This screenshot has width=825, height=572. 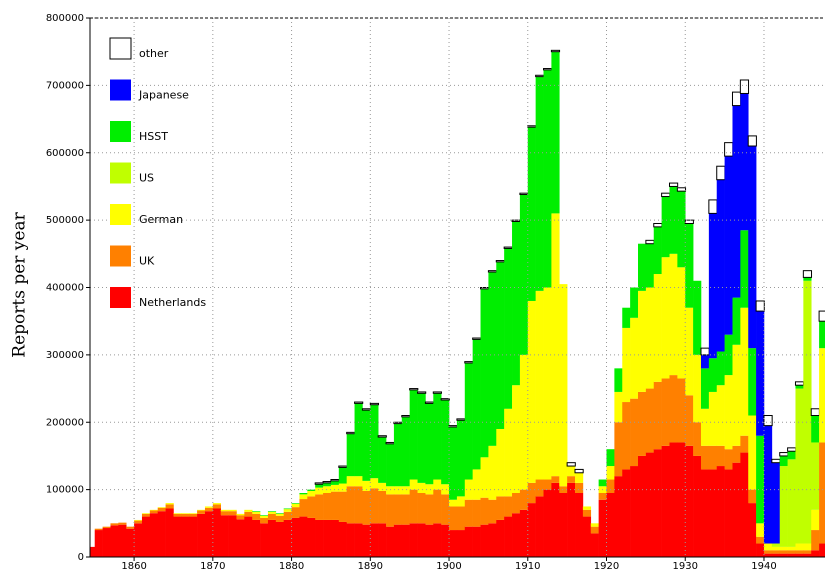 What do you see at coordinates (606, 566) in the screenshot?
I see `x-tick-label: 1920` at bounding box center [606, 566].